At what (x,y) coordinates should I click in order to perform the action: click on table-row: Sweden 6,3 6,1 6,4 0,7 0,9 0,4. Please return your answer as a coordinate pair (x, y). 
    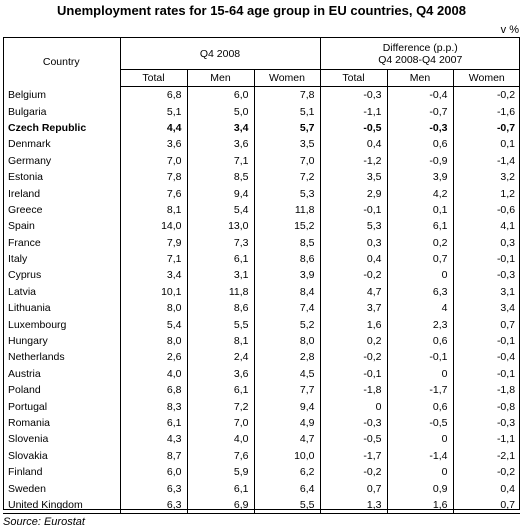
    Looking at the image, I should click on (262, 488).